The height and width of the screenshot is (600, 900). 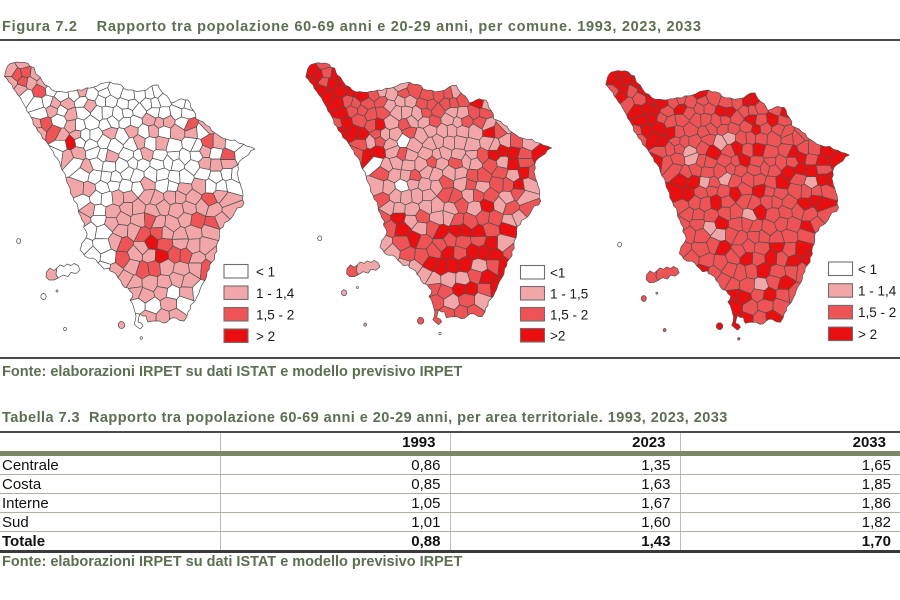 I want to click on svg-text: >2, so click(x=557, y=335).